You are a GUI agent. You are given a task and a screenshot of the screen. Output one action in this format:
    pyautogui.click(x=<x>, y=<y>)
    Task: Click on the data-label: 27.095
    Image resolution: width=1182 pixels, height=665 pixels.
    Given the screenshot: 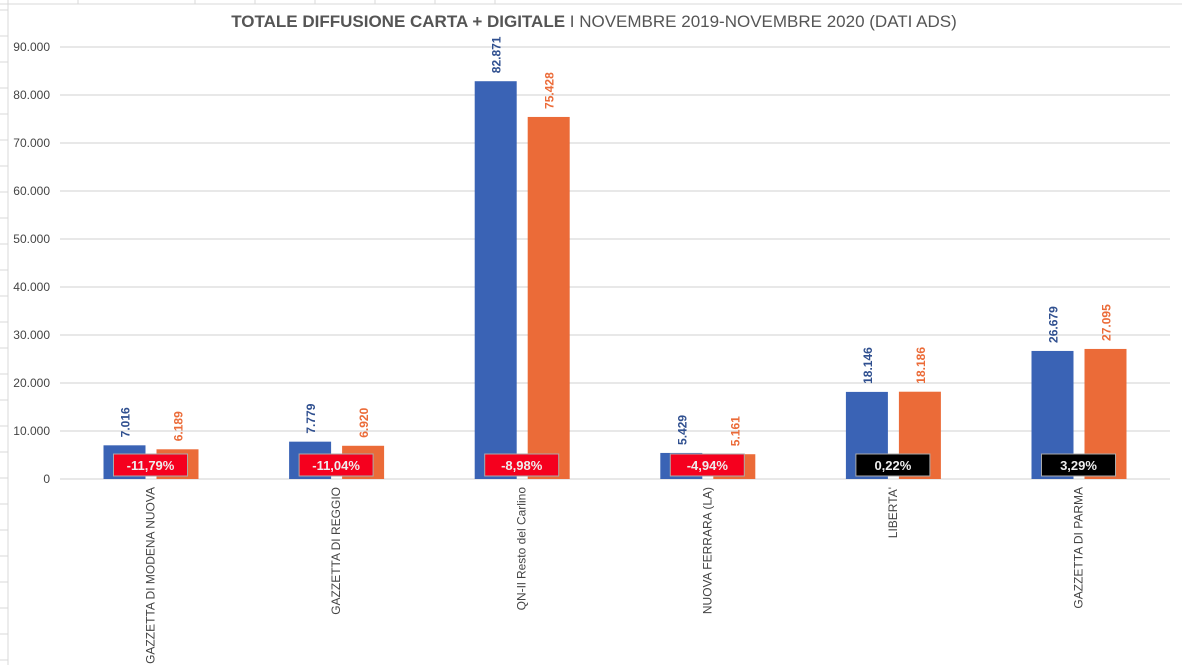 What is the action you would take?
    pyautogui.click(x=1107, y=322)
    